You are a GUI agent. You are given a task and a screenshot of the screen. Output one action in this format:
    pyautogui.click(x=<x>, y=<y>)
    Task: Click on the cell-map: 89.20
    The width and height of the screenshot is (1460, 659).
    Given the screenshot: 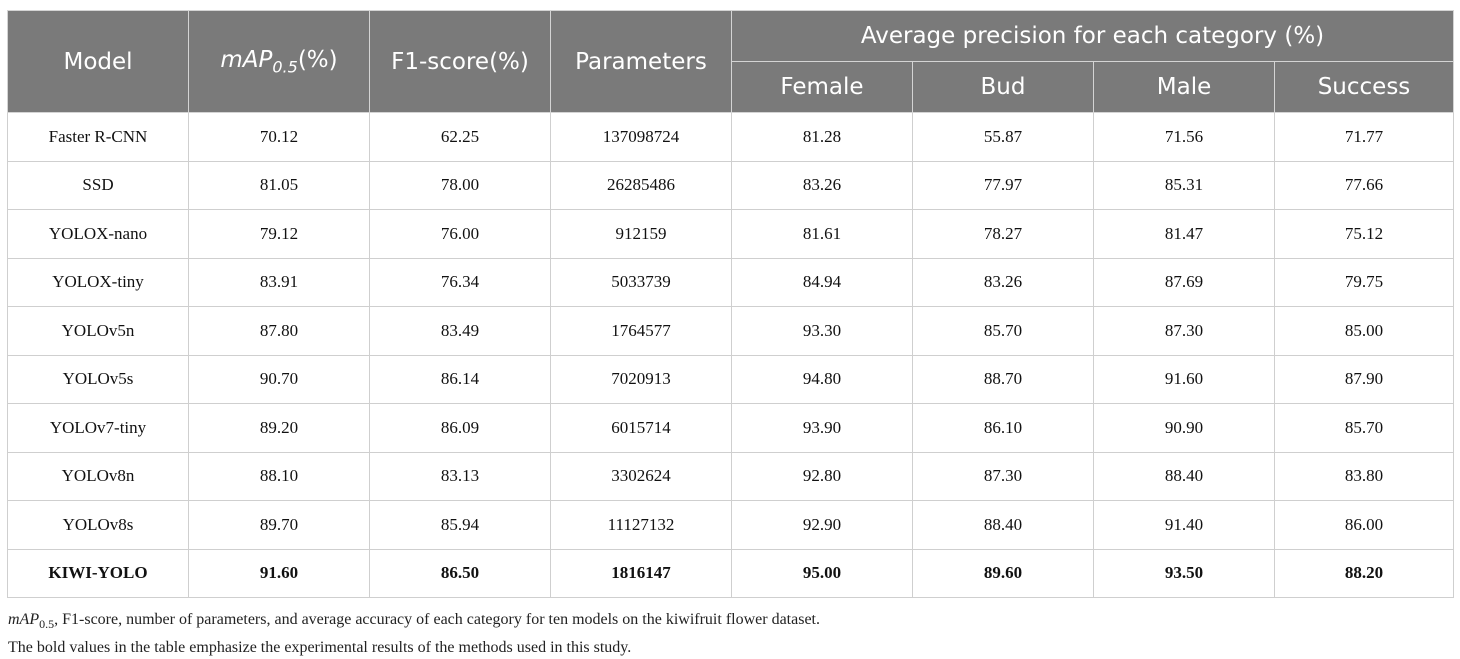 What is the action you would take?
    pyautogui.click(x=279, y=428)
    